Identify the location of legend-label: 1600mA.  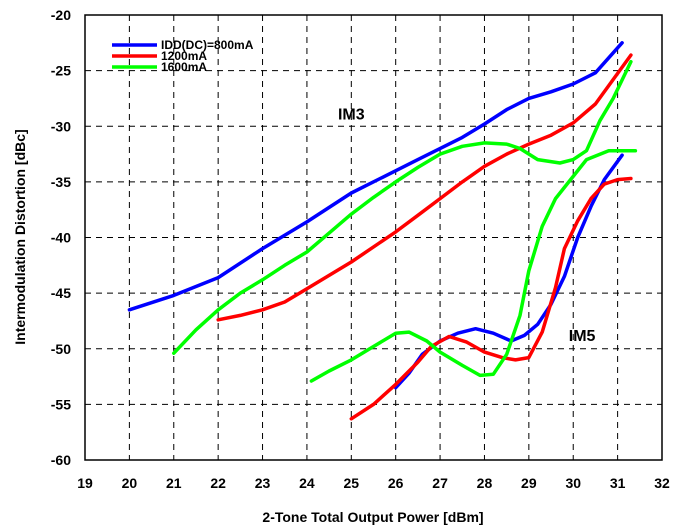
(184, 67).